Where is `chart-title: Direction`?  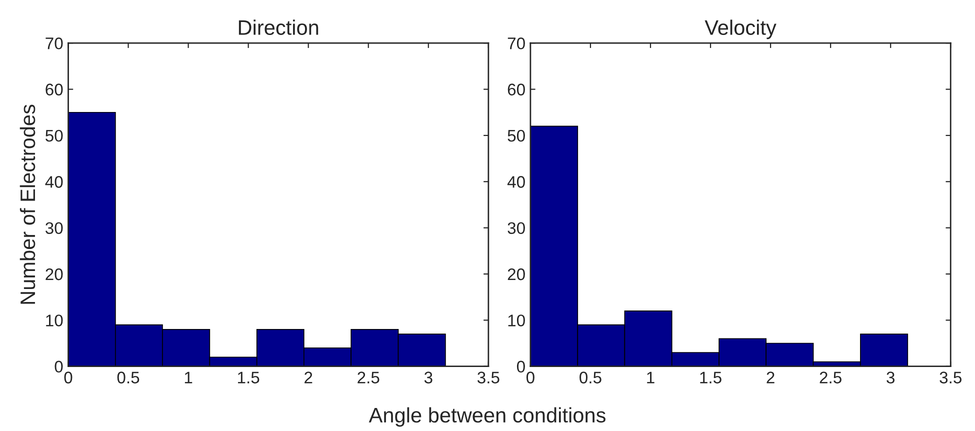
chart-title: Direction is located at coordinates (278, 27).